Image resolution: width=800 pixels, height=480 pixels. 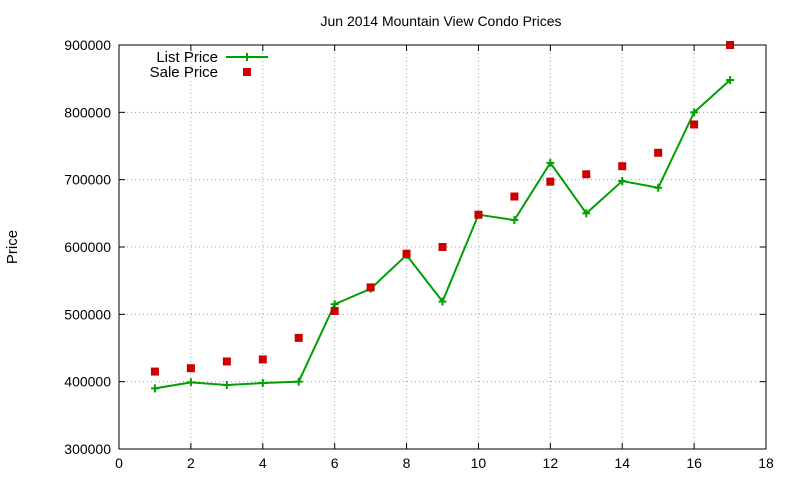 What do you see at coordinates (694, 463) in the screenshot?
I see `x-tick-label: 16` at bounding box center [694, 463].